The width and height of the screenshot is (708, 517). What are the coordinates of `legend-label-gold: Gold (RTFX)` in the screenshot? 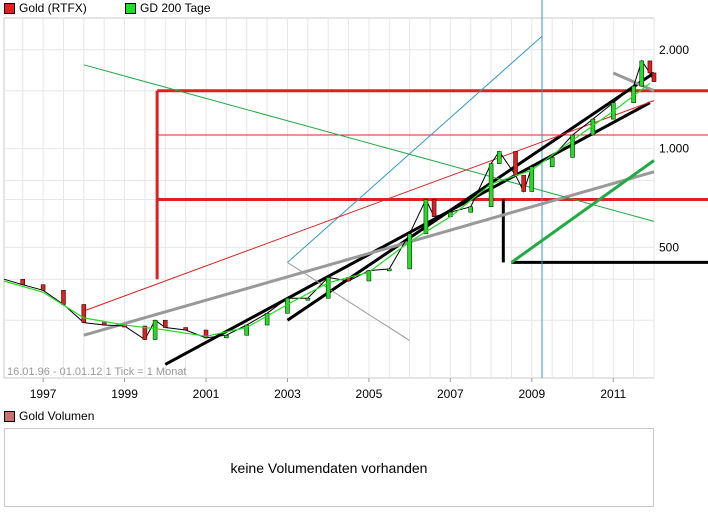 It's located at (53, 8).